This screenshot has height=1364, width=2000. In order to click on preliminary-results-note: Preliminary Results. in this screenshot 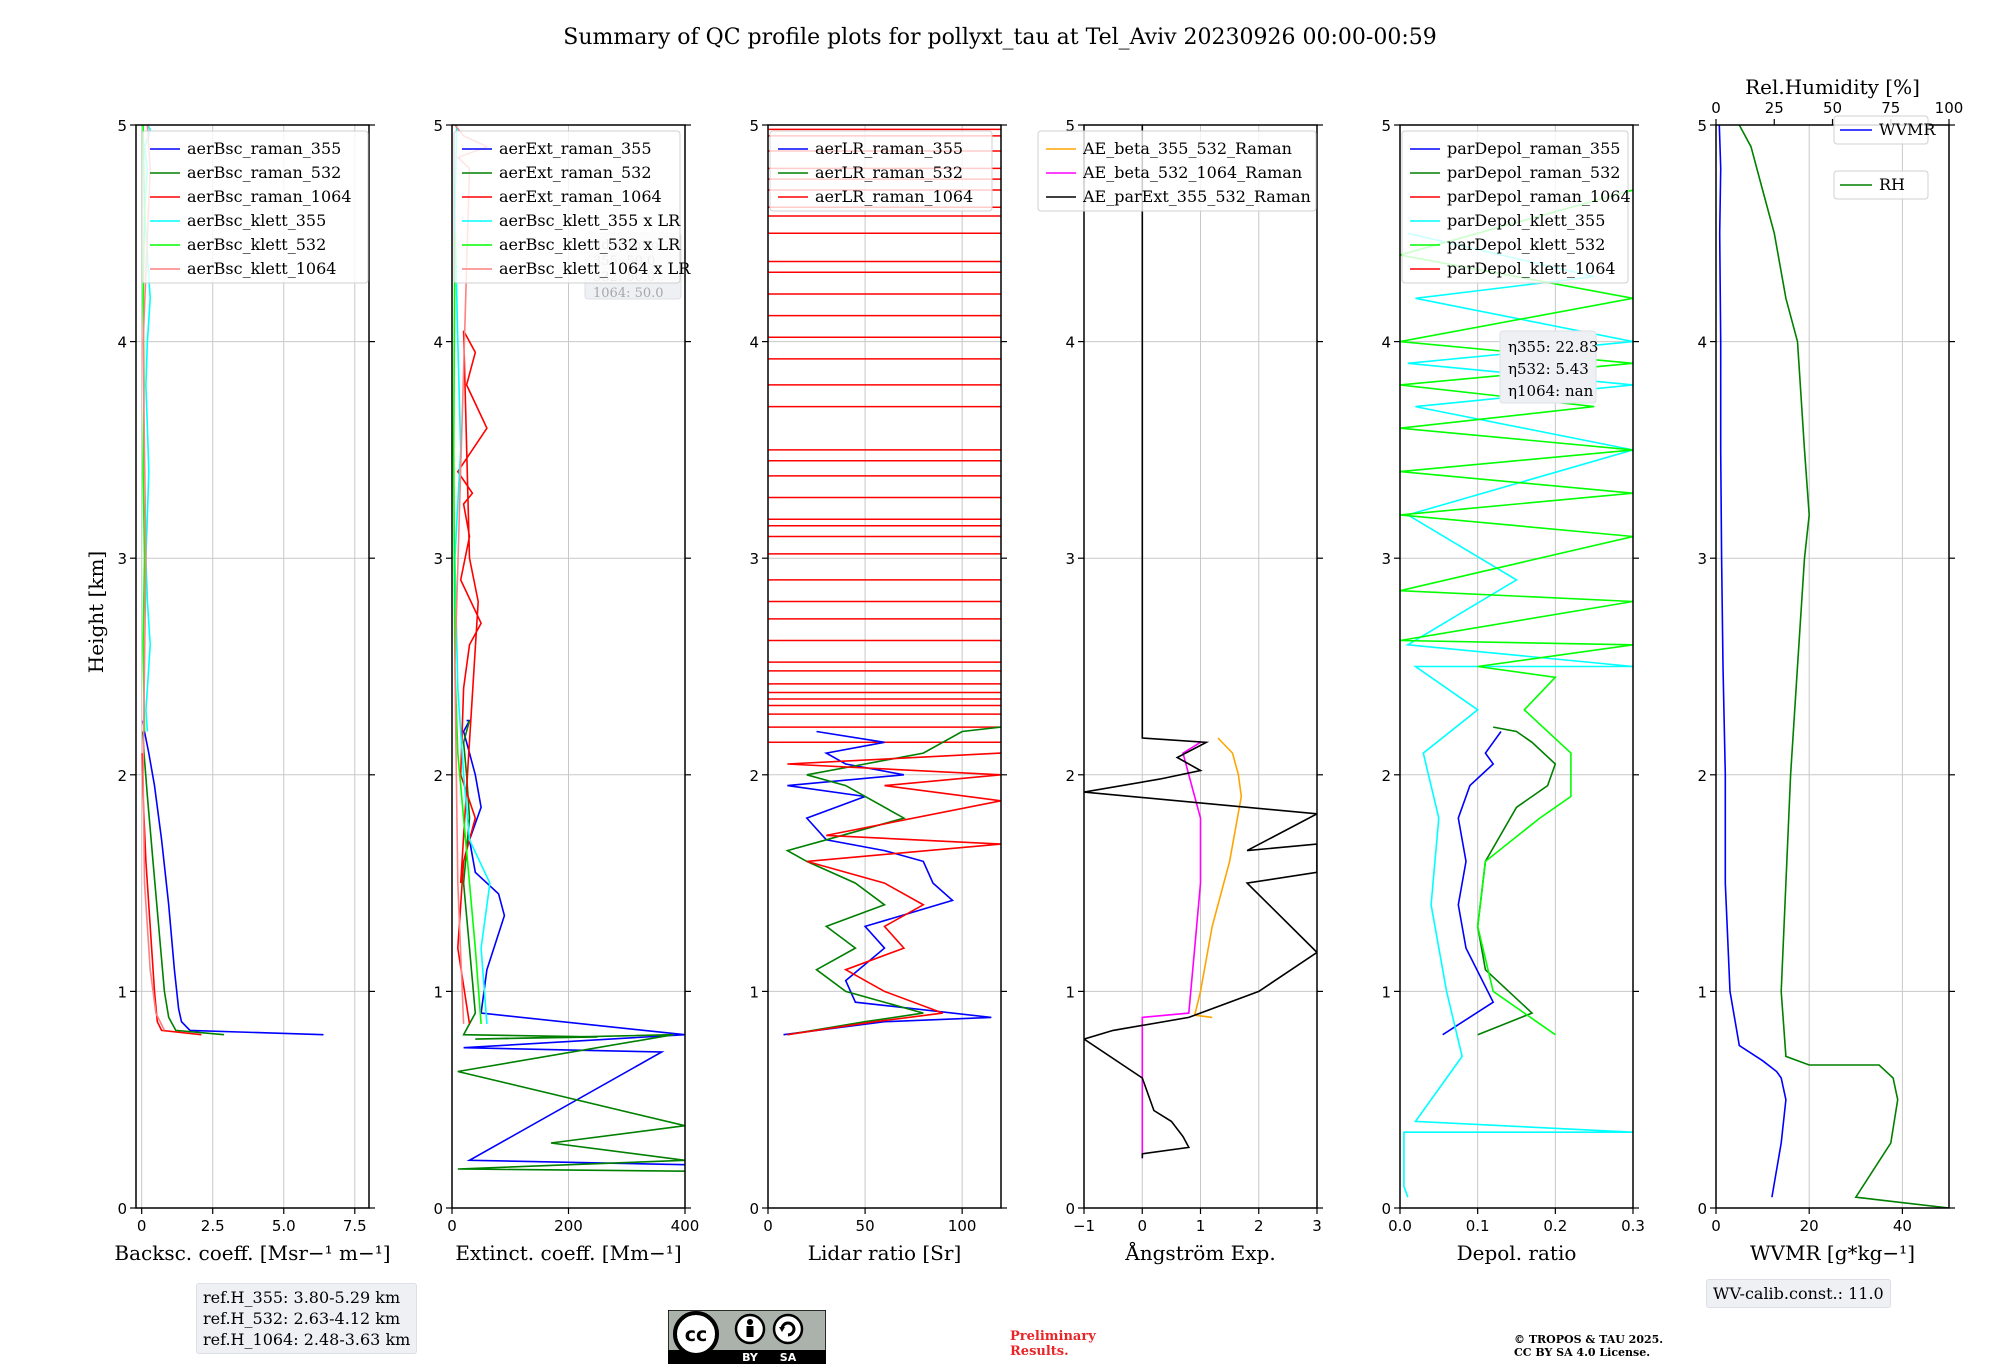, I will do `click(1053, 1344)`.